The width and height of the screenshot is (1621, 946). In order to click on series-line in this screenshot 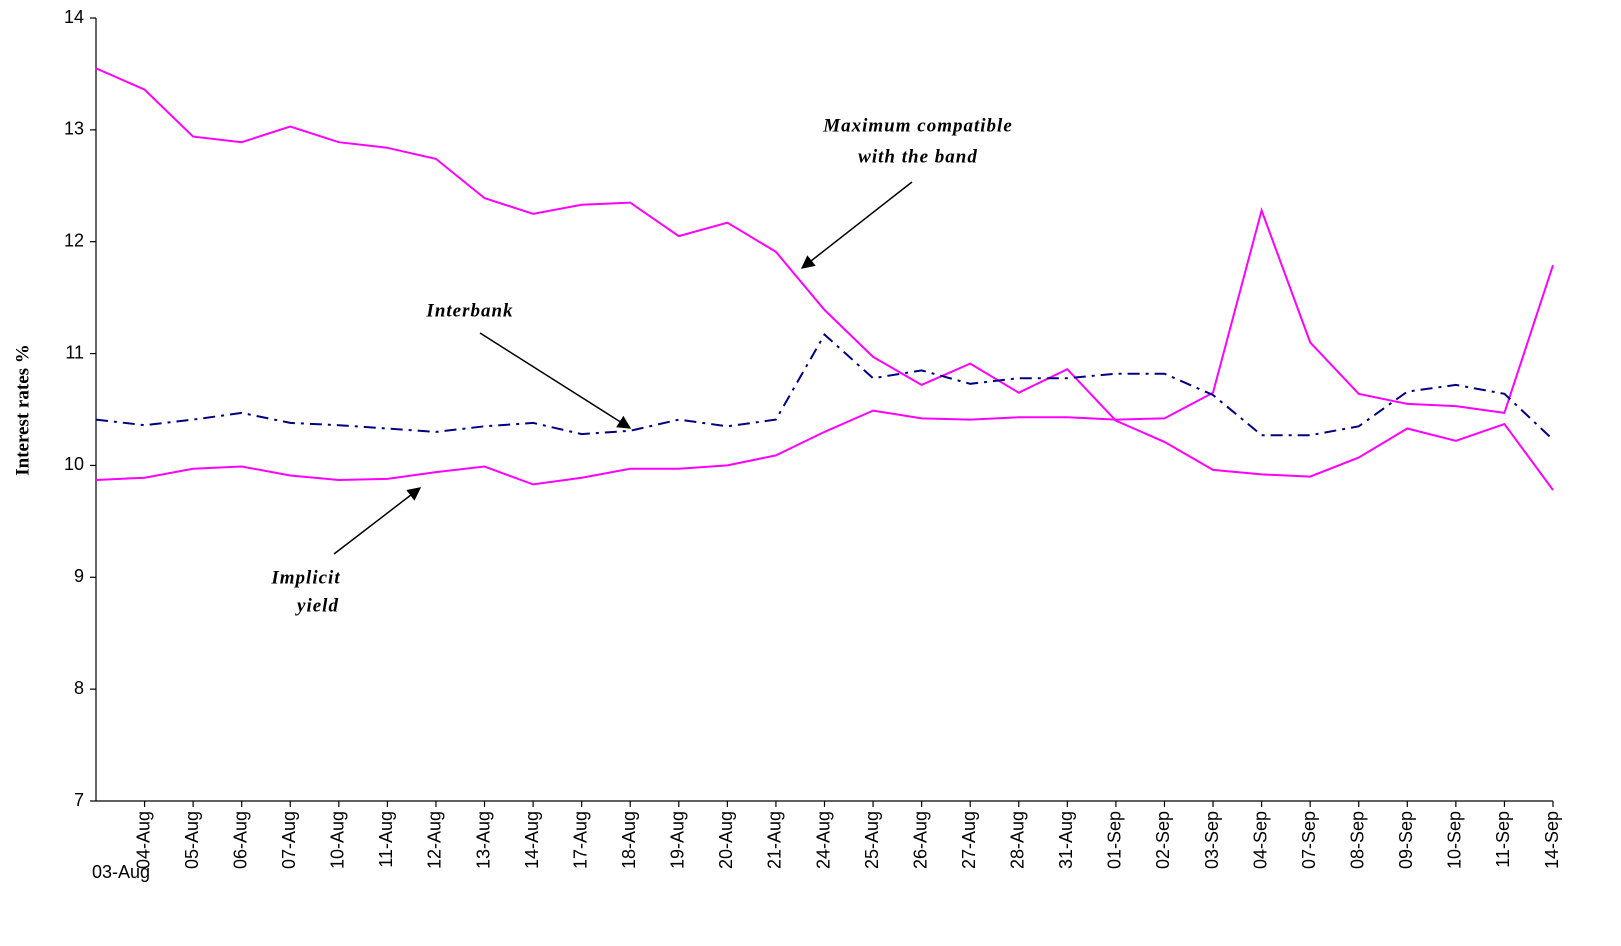, I will do `click(824, 387)`.